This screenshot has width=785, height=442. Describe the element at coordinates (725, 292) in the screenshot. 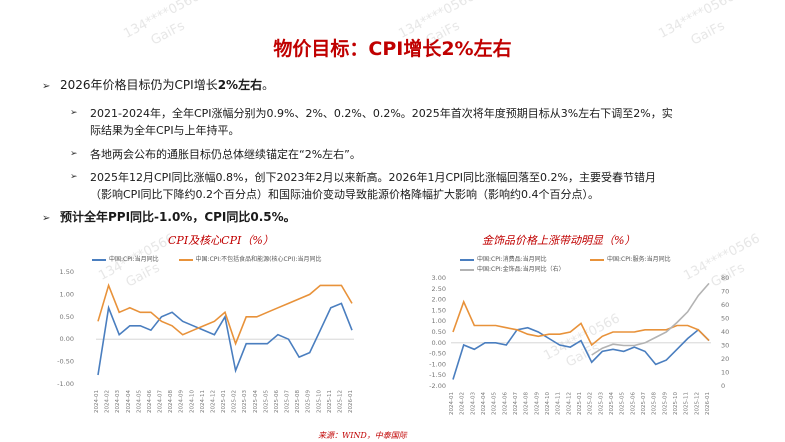

I see `y-right-tick-label: 70` at that location.